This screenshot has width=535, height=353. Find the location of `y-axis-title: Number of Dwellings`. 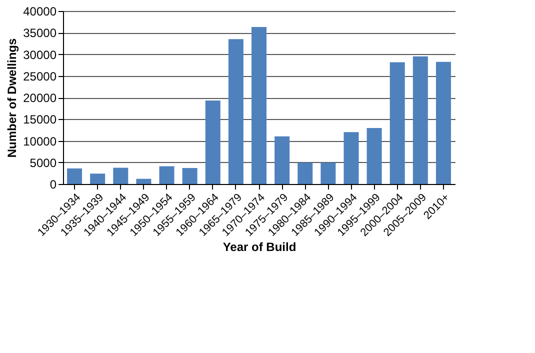

y-axis-title: Number of Dwellings is located at coordinates (12, 98).